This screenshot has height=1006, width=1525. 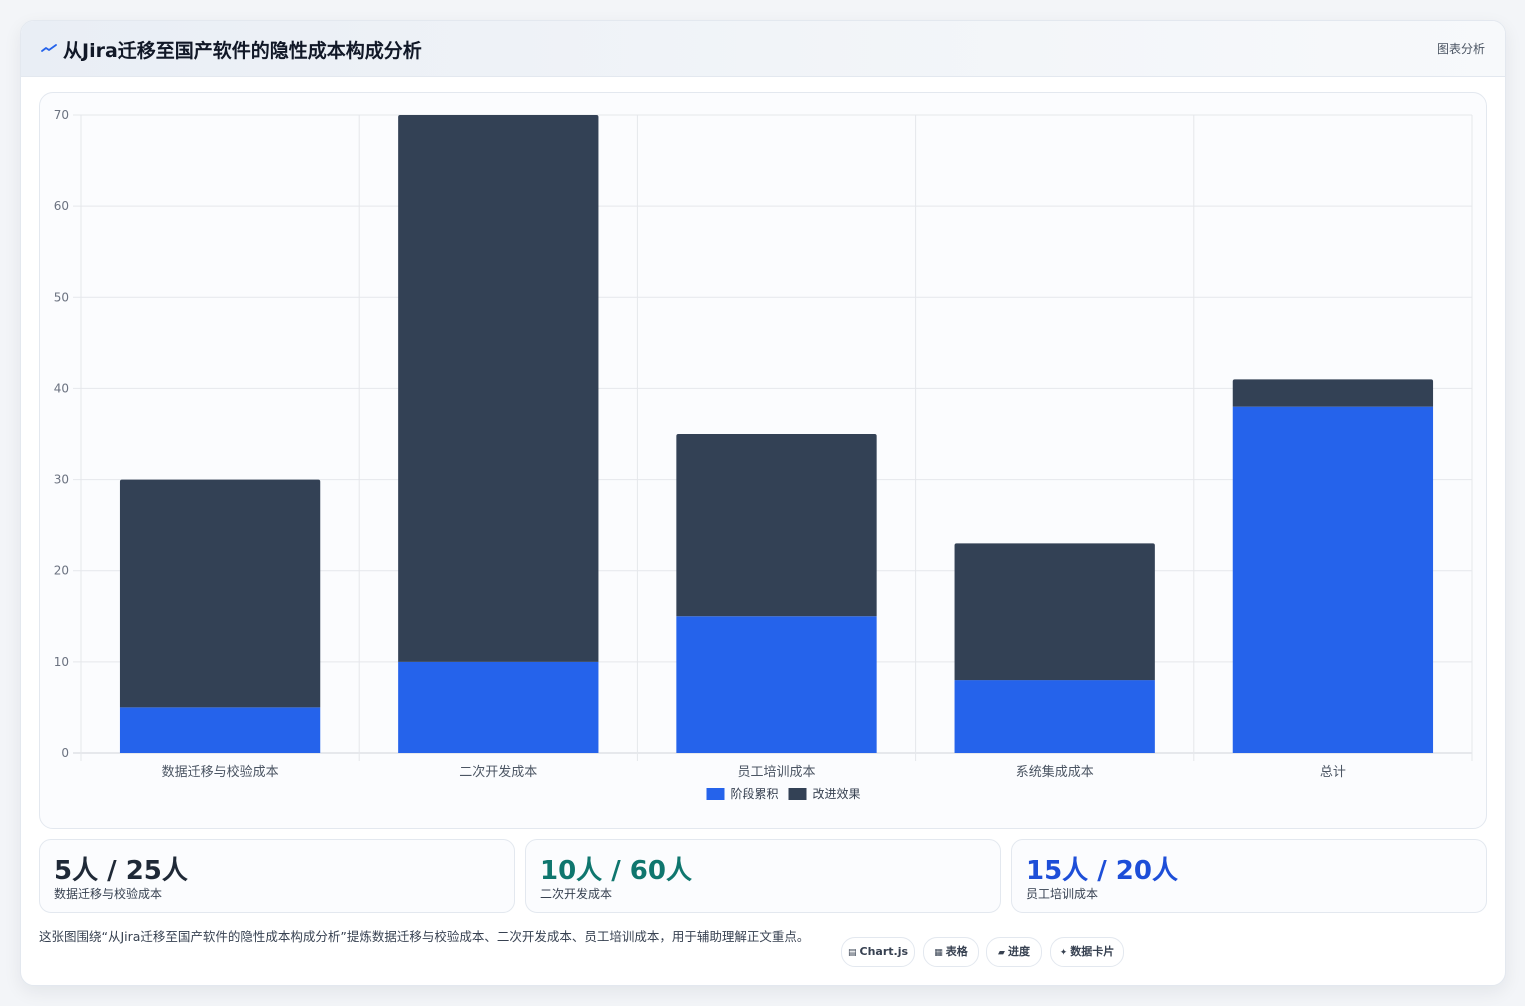 What do you see at coordinates (1001, 953) in the screenshot?
I see `progress-icon: ▰` at bounding box center [1001, 953].